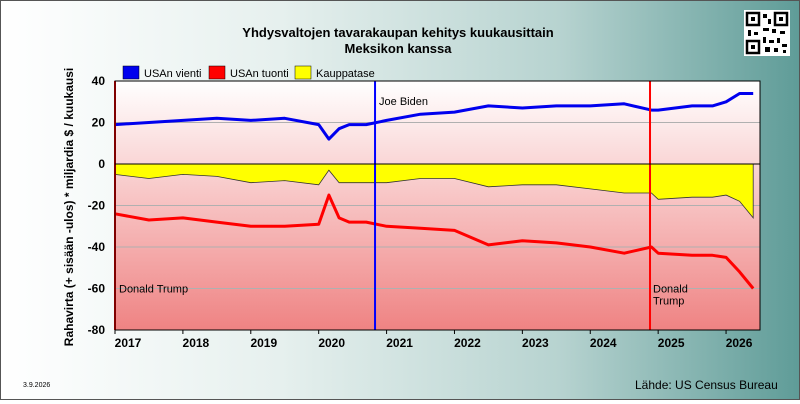 This screenshot has height=404, width=800. Describe the element at coordinates (131, 72) in the screenshot. I see `legend-swatch-exports` at that location.